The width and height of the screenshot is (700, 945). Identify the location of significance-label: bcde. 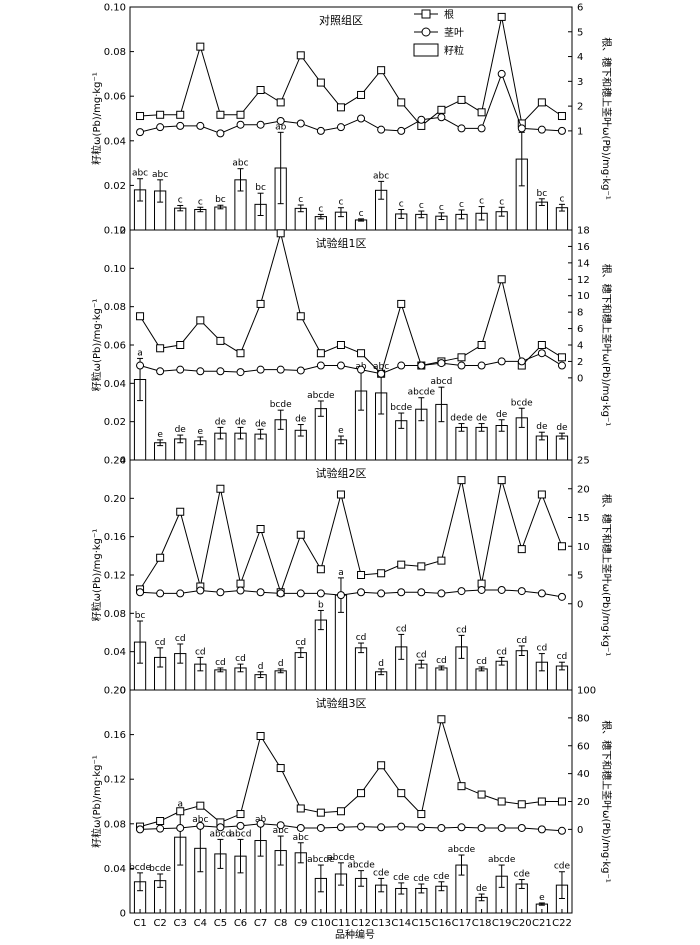
(281, 405).